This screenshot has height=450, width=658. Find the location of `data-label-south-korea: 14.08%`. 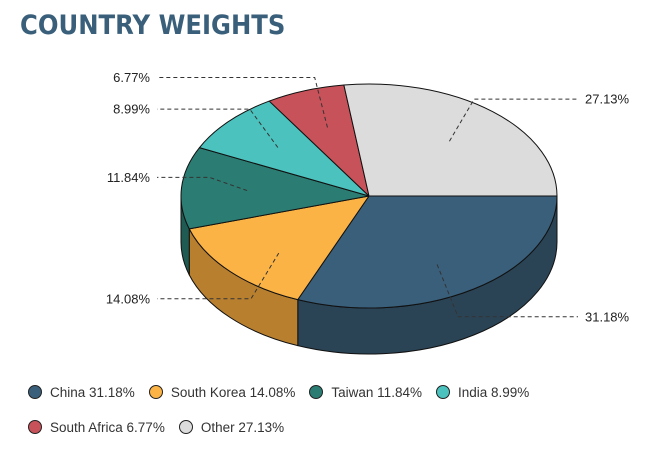

data-label-south-korea: 14.08% is located at coordinates (128, 298).